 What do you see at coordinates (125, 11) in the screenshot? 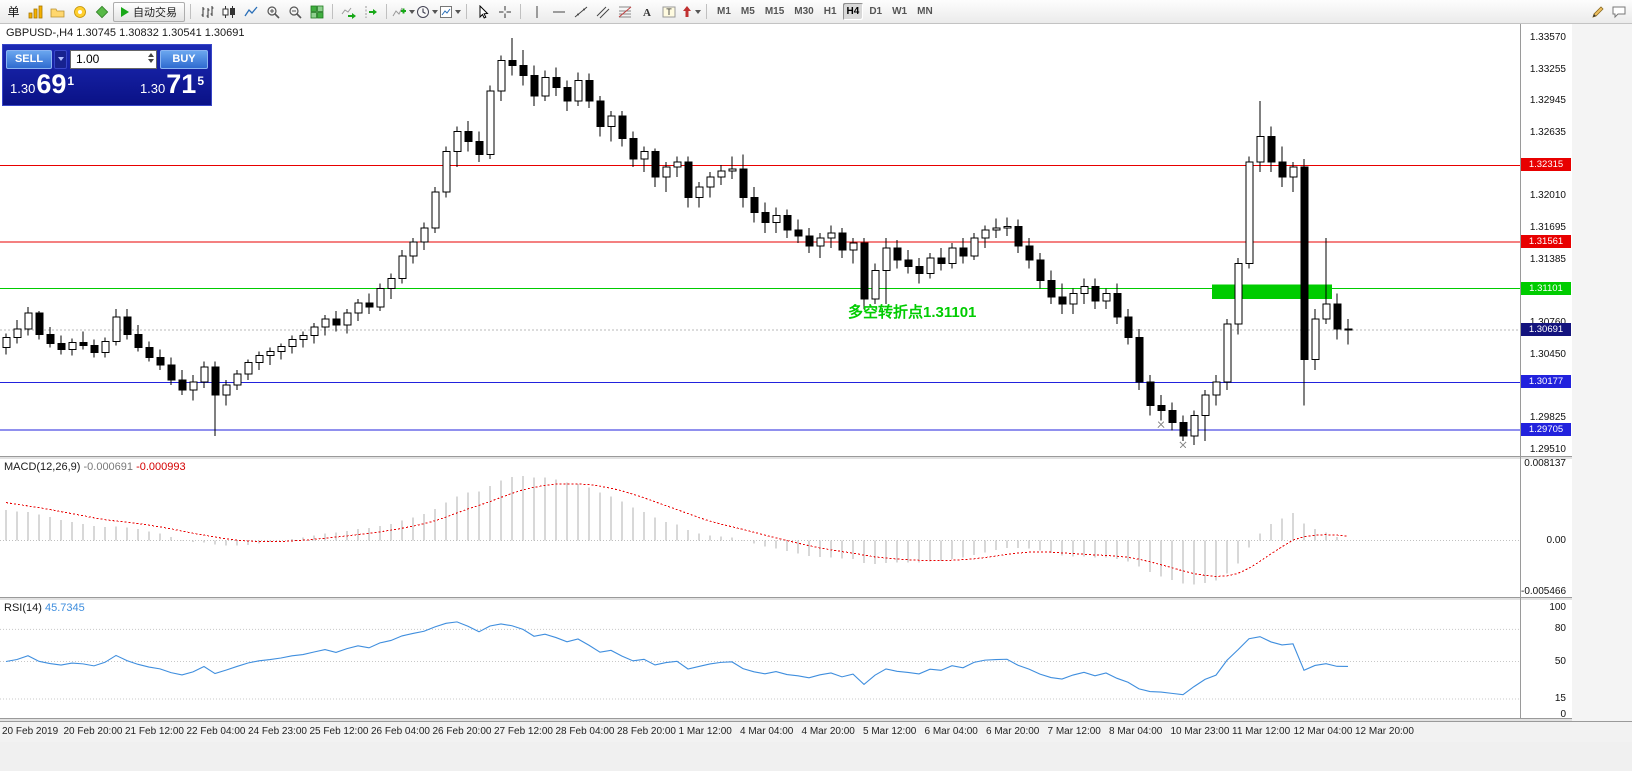
I see `play-icon` at bounding box center [125, 11].